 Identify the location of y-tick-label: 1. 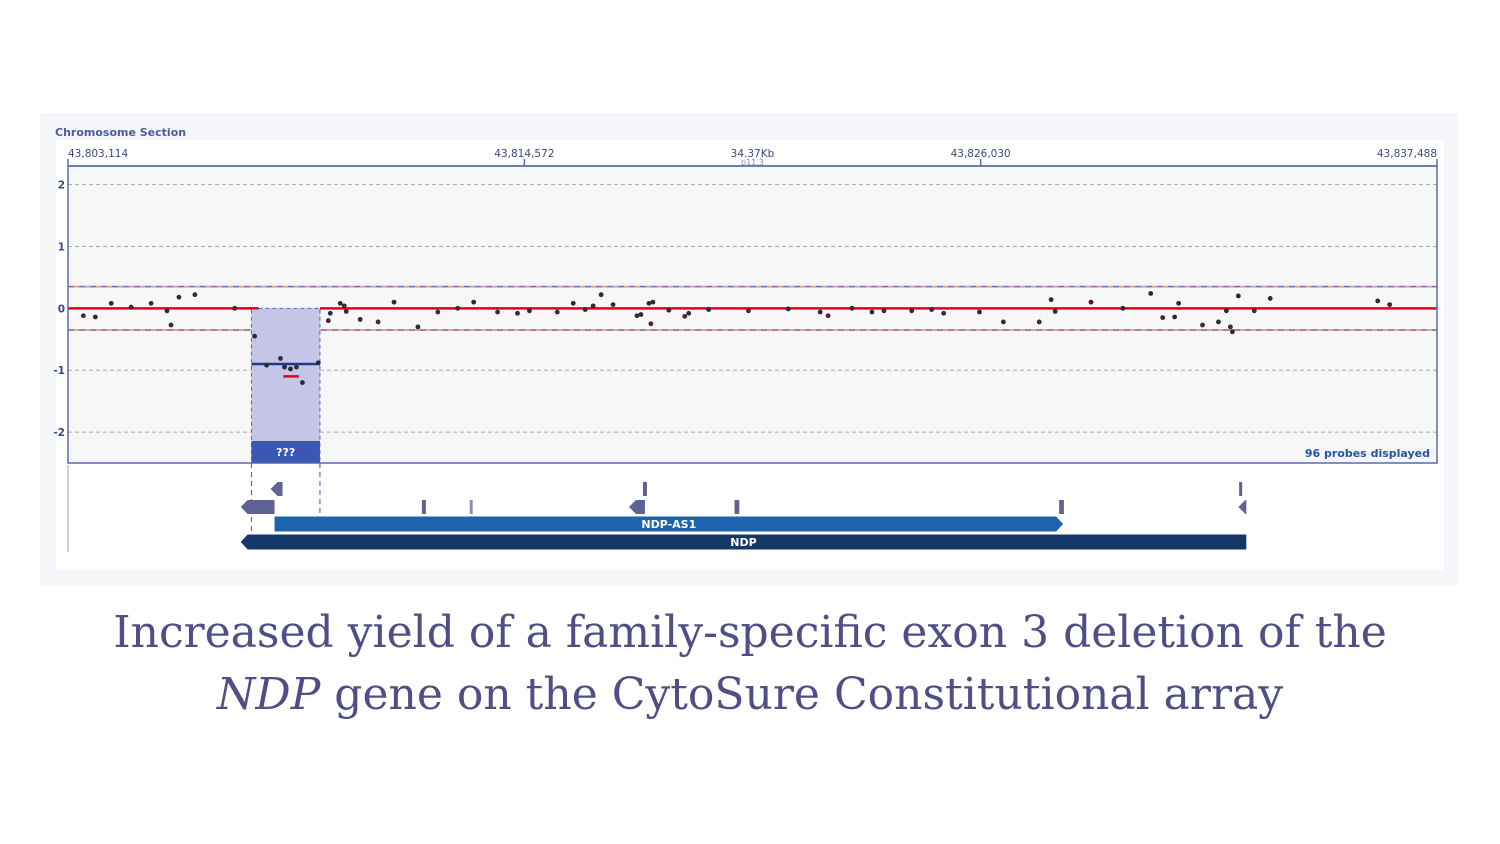
(61, 247).